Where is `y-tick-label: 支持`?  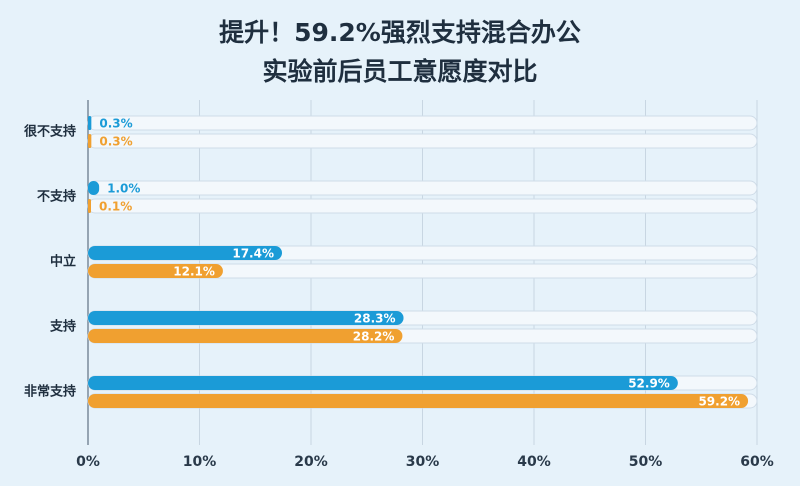 y-tick-label: 支持 is located at coordinates (62, 327).